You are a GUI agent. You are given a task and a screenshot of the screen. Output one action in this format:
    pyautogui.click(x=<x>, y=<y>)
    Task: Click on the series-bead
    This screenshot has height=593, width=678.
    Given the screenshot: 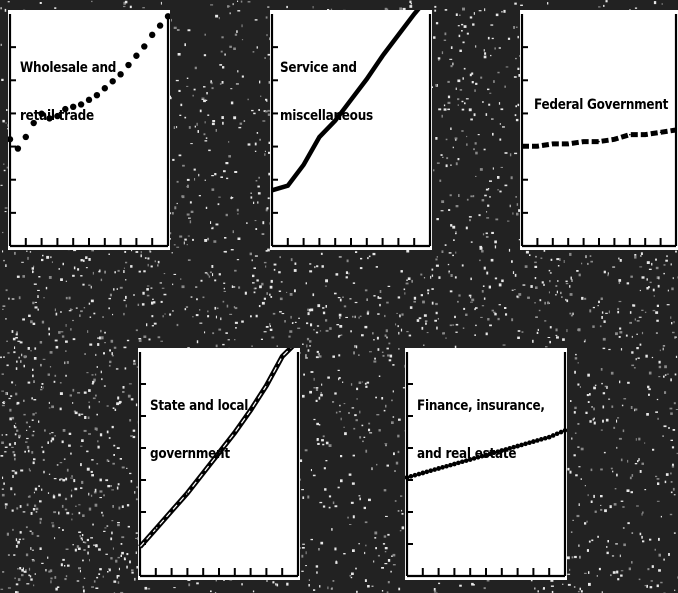 What is the action you would take?
    pyautogui.click(x=490, y=454)
    